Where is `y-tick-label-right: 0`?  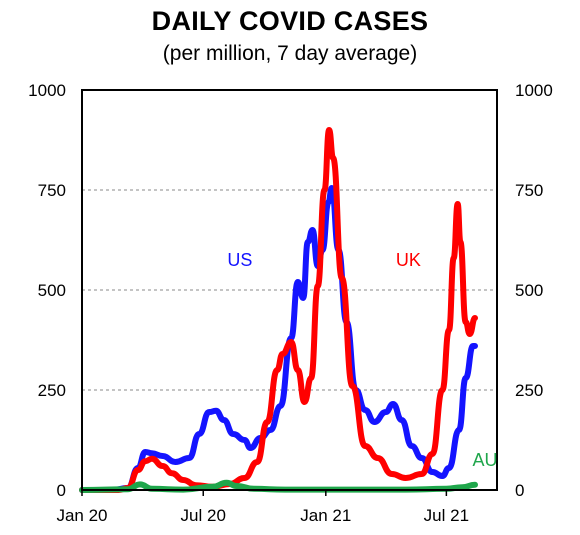
y-tick-label-right: 0 is located at coordinates (519, 490).